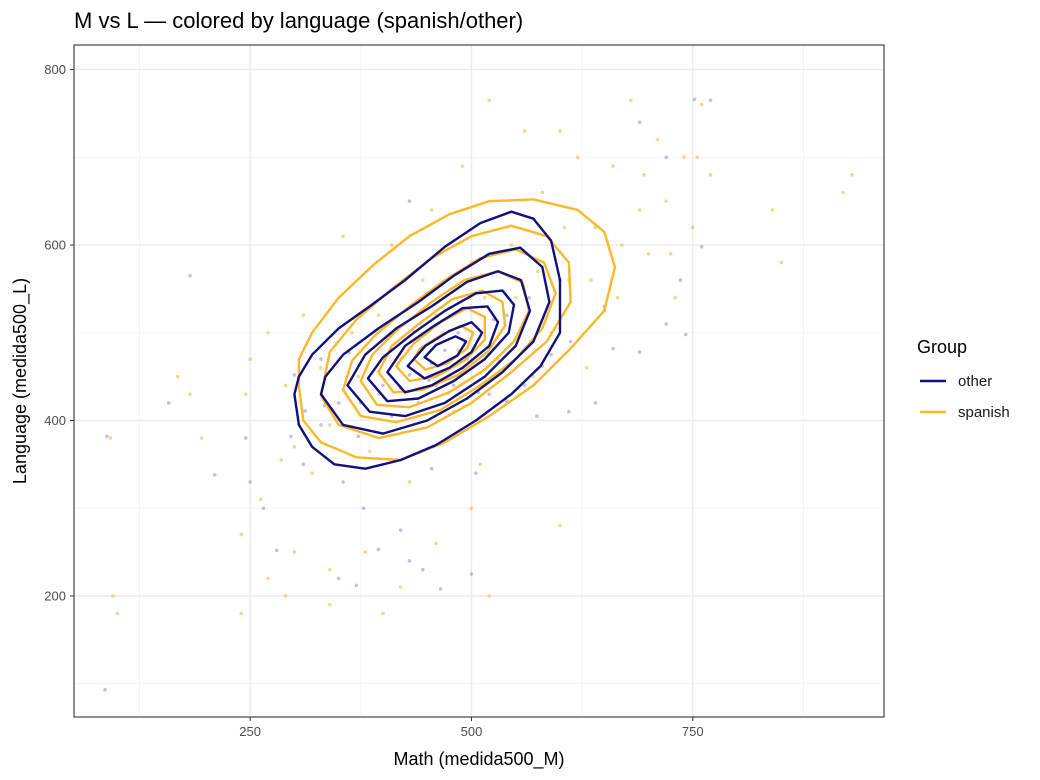 The width and height of the screenshot is (1040, 780). I want to click on legend: Group other spanish, so click(963, 379).